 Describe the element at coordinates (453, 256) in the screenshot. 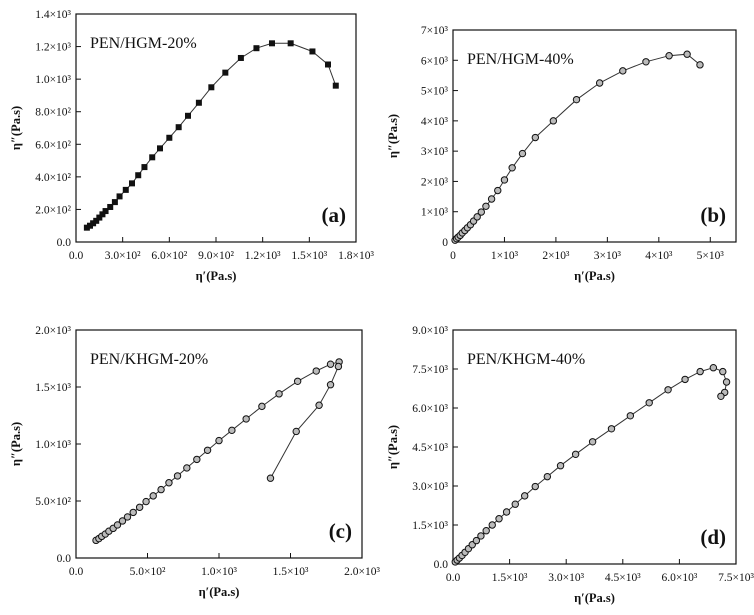

I see `chart-2-x-tick-label-0: 0` at that location.